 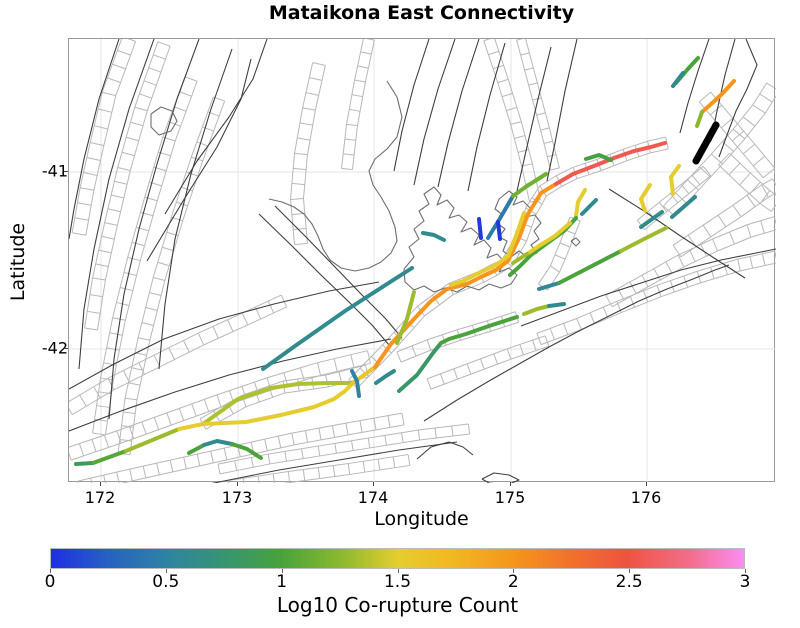 I want to click on x-tick-label: 176, so click(x=646, y=497).